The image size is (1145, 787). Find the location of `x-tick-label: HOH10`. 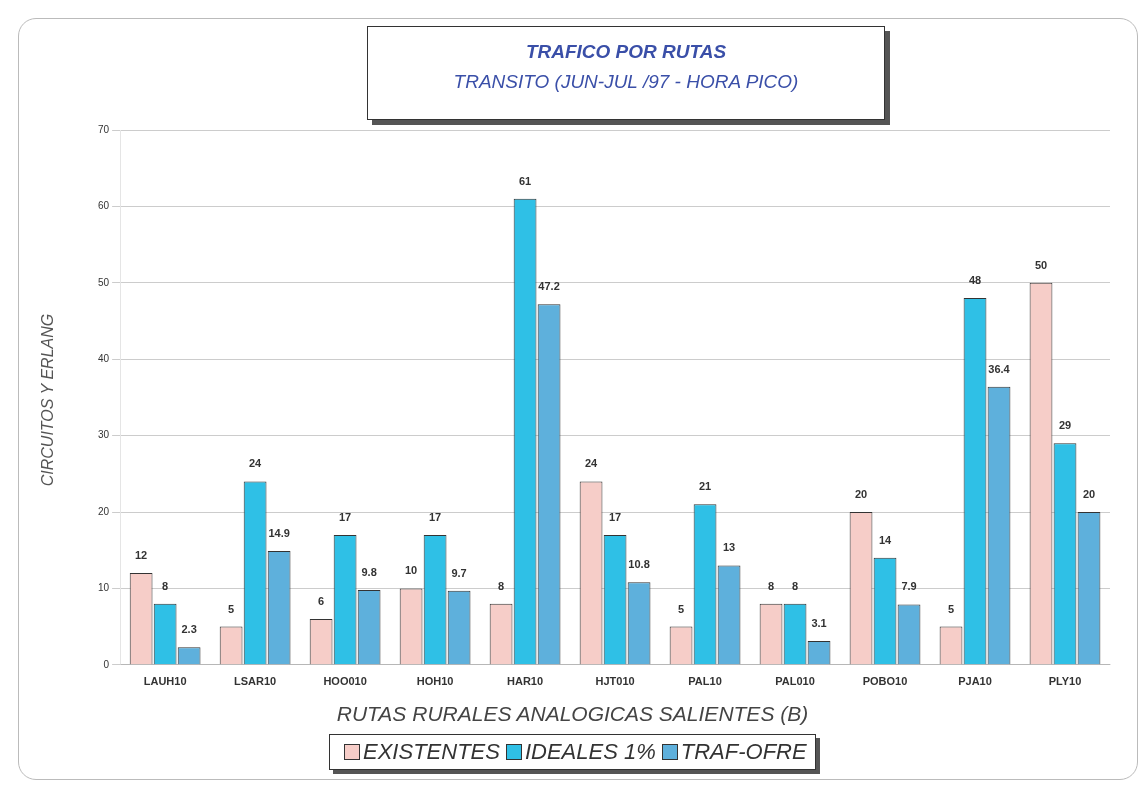

x-tick-label: HOH10 is located at coordinates (435, 681).